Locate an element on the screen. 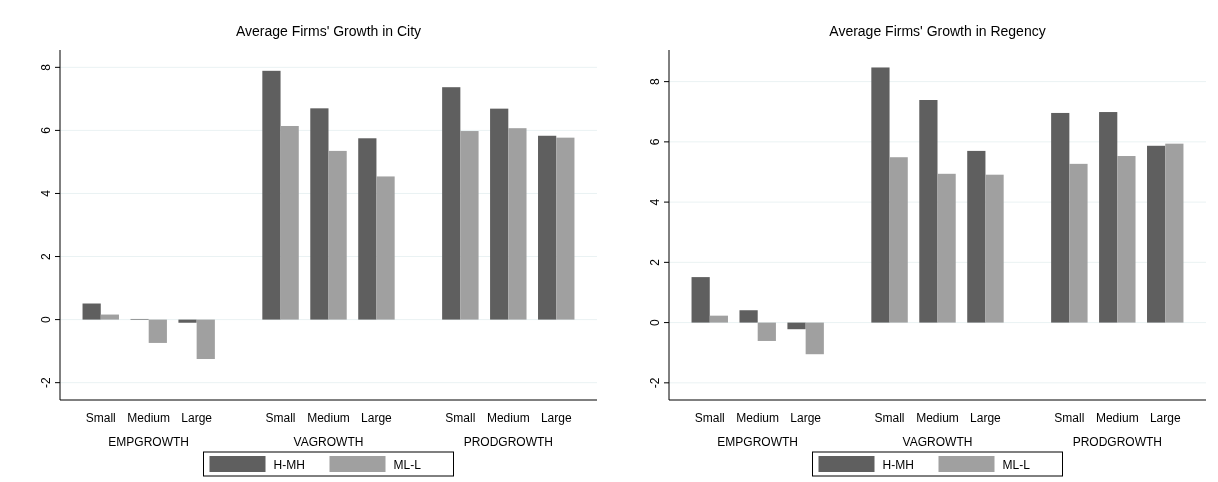 This screenshot has height=482, width=1218. chart-title: Average Firms' Growth in Regency is located at coordinates (937, 31).